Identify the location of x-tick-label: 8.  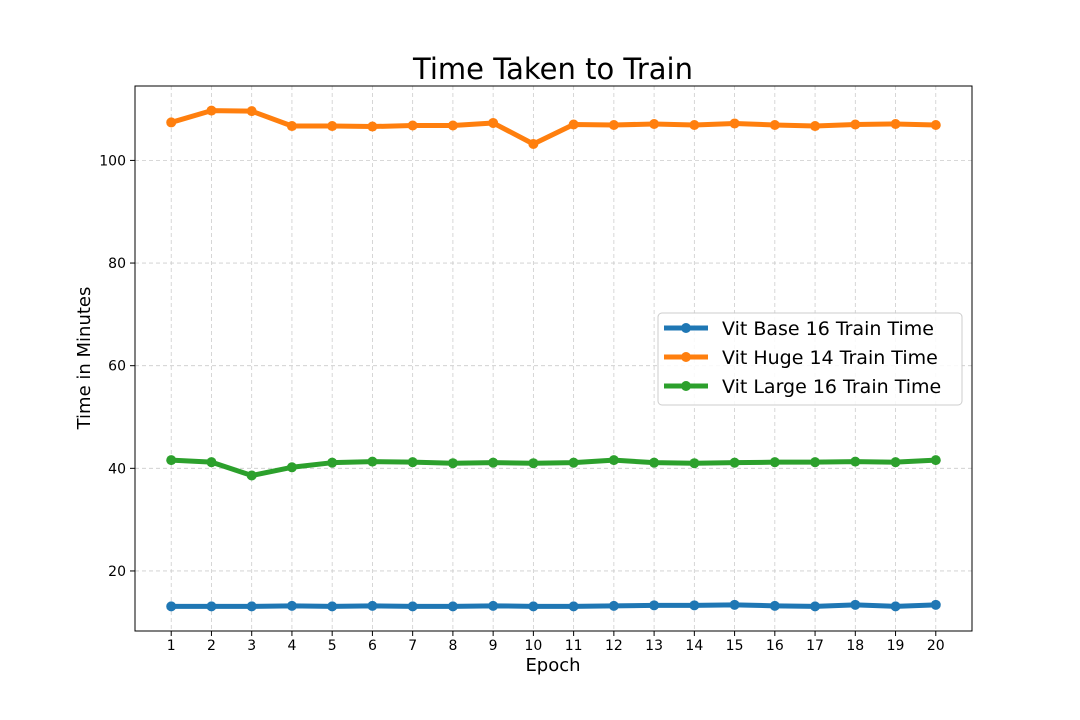
(452, 646).